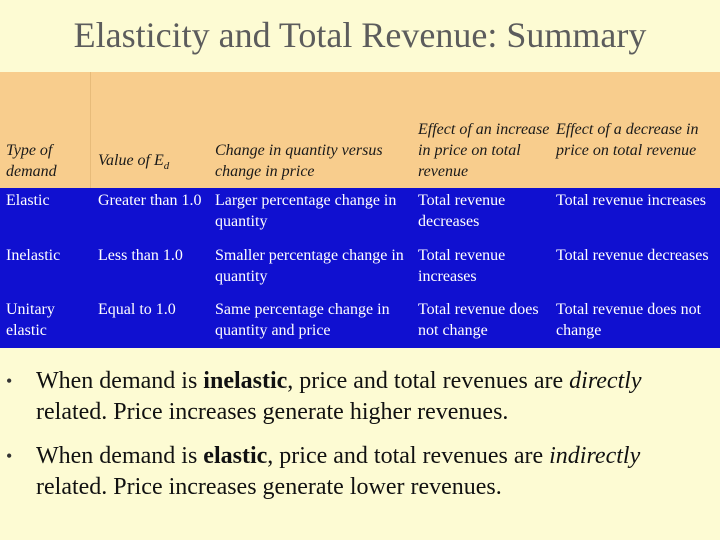  What do you see at coordinates (140, 255) in the screenshot?
I see `row-inelastic-value: Less than 1.0` at bounding box center [140, 255].